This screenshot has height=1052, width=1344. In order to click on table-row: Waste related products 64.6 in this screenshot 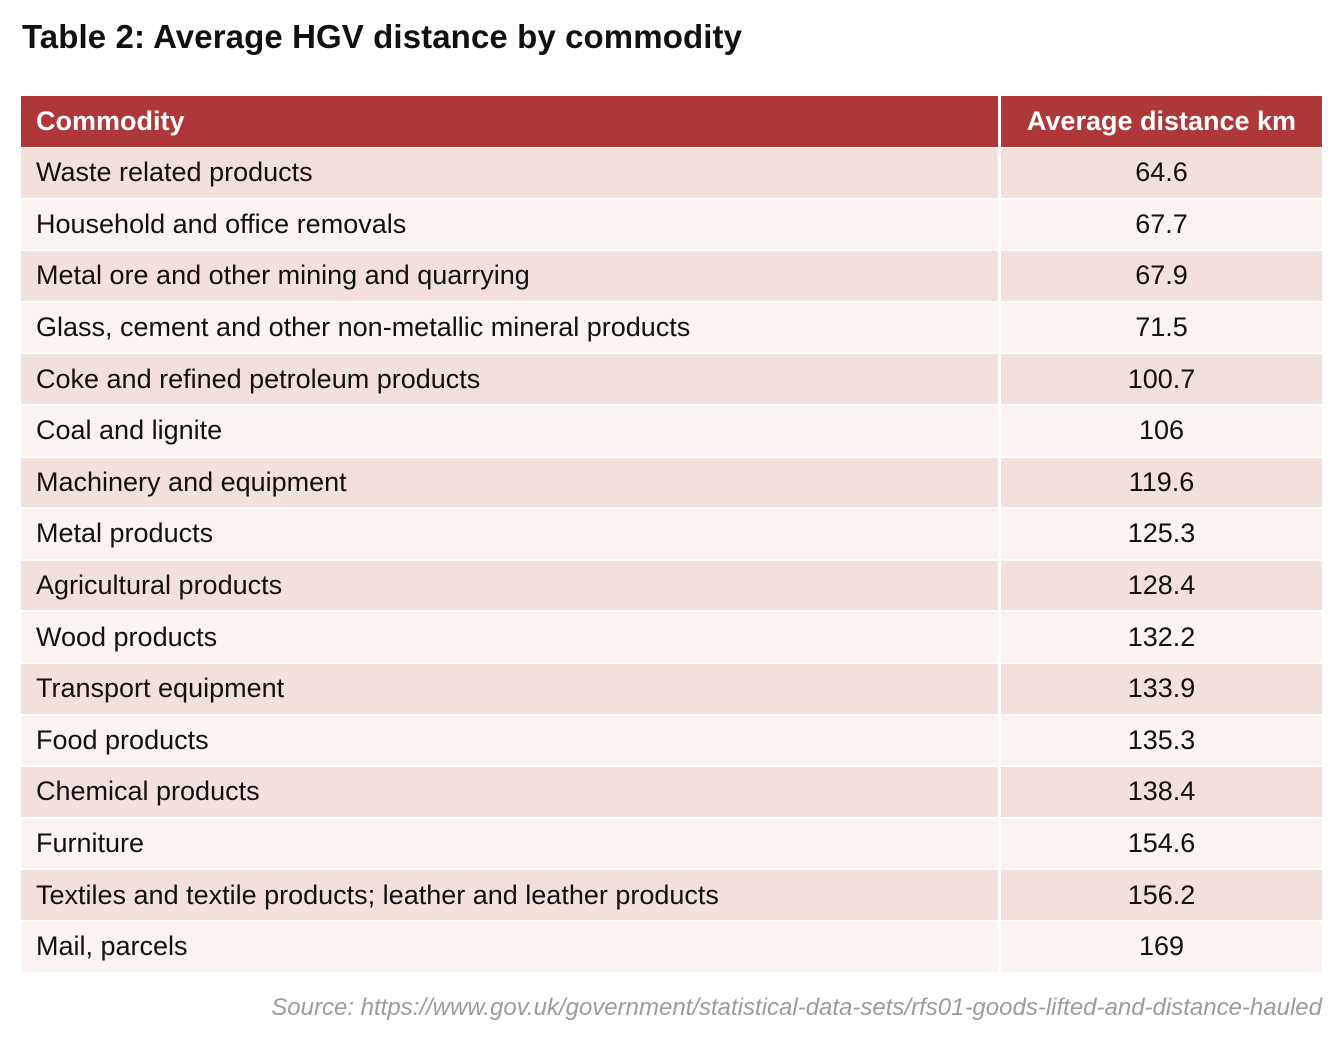, I will do `click(671, 174)`.